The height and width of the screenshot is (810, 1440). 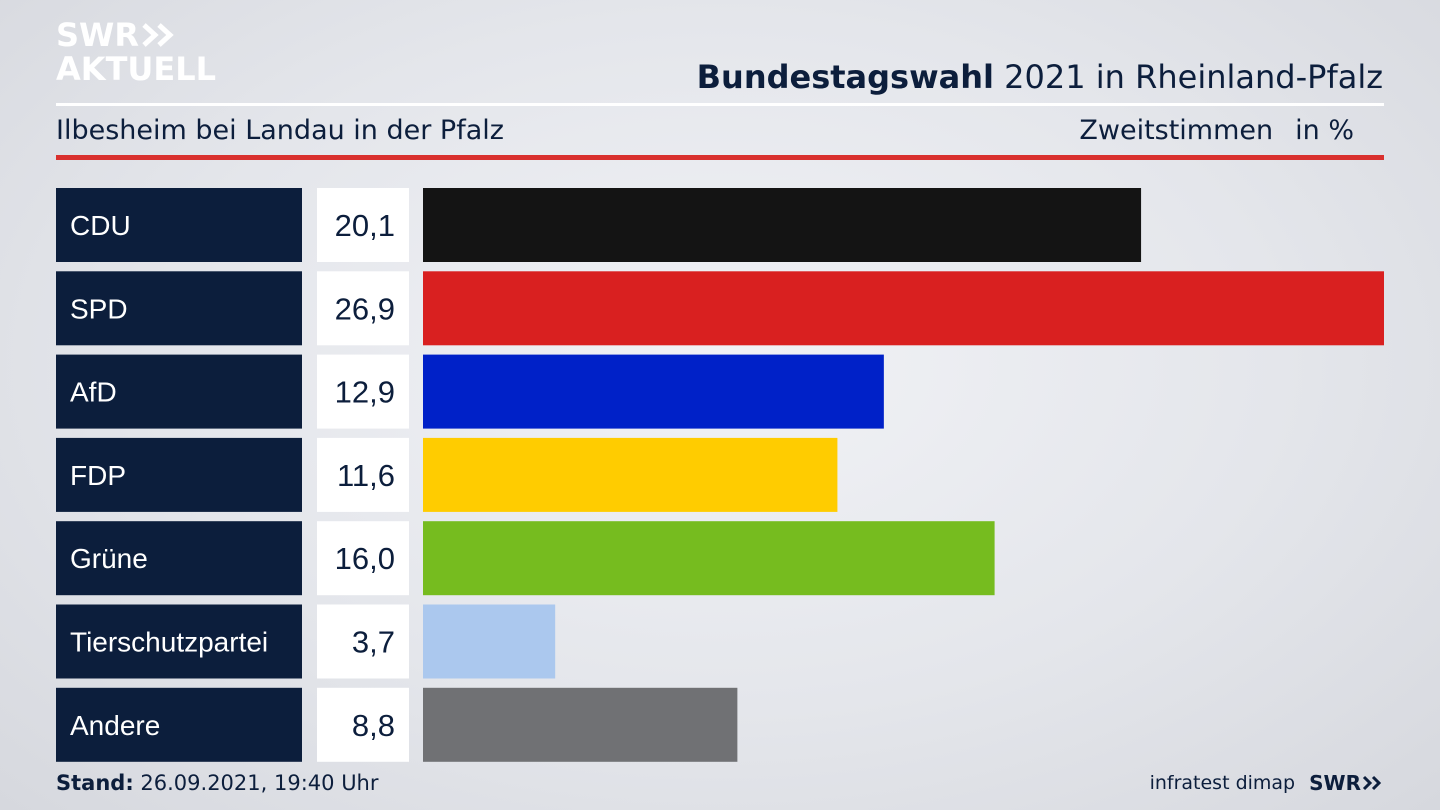 What do you see at coordinates (280, 130) in the screenshot?
I see `region-subtitle: Ilbesheim bei Landau in der Pfalz` at bounding box center [280, 130].